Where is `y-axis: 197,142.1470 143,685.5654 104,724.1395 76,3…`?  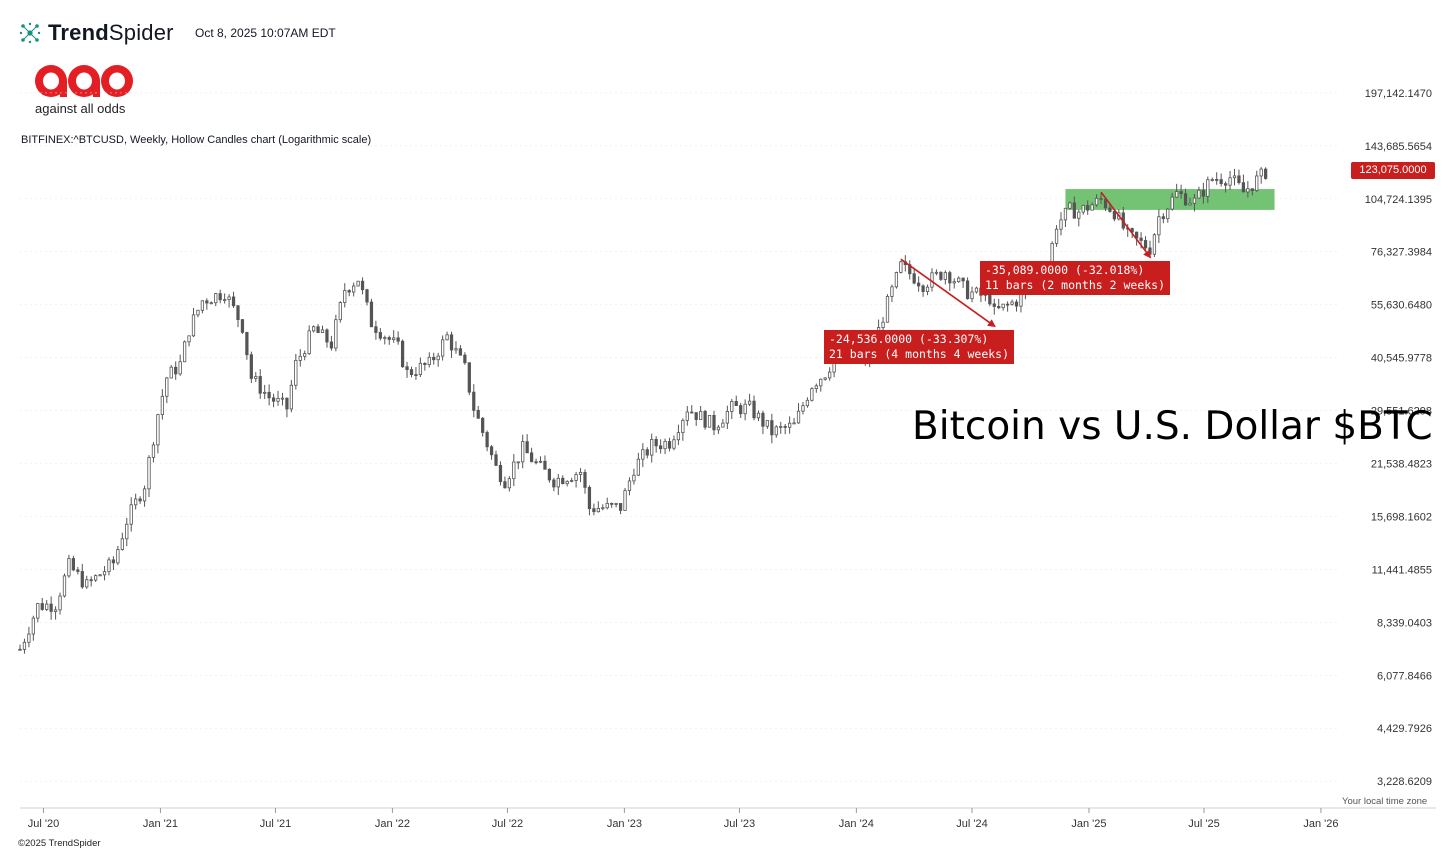
y-axis: 197,142.1470 143,685.5654 104,724.1395 76,3… is located at coordinates (1398, 438).